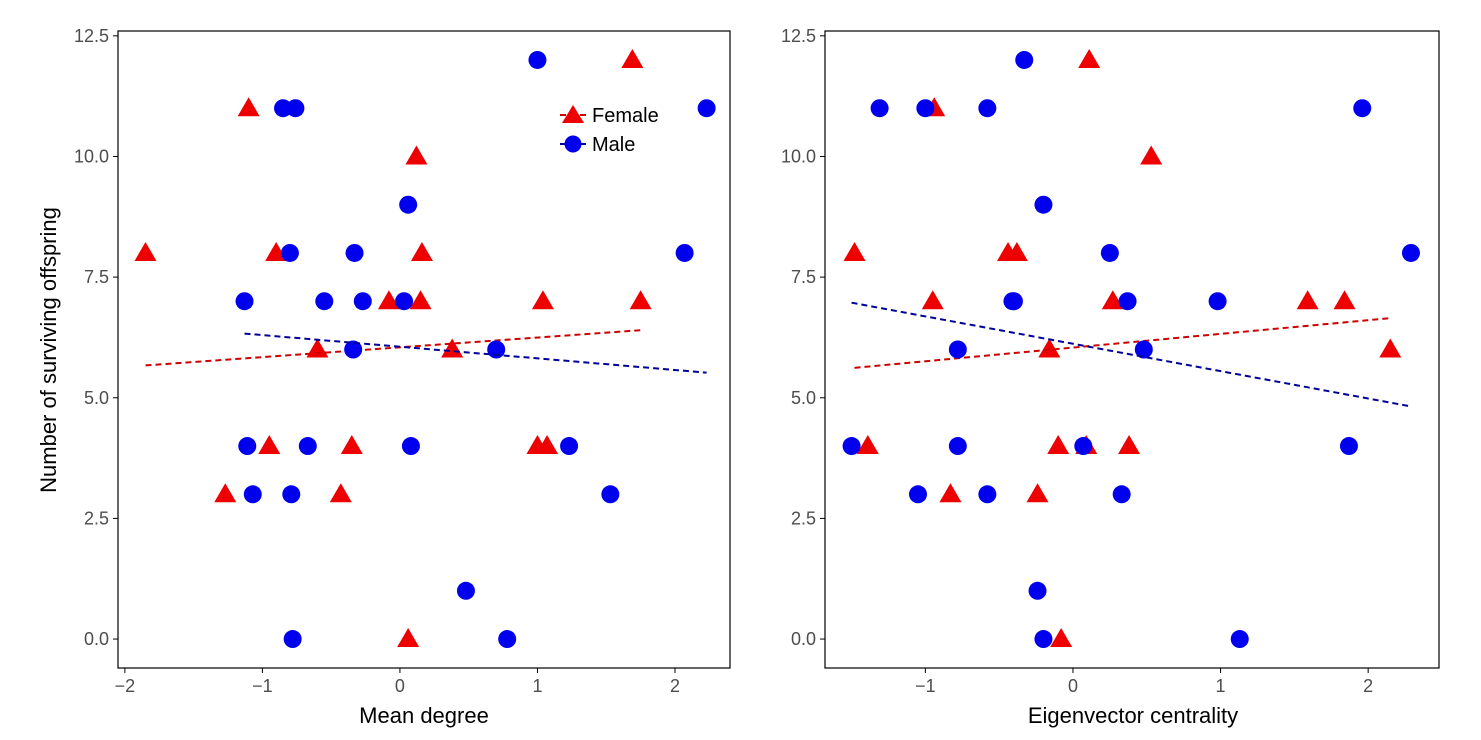 This screenshot has width=1481, height=740. What do you see at coordinates (573, 114) in the screenshot?
I see `legend-female-triangle-icon` at bounding box center [573, 114].